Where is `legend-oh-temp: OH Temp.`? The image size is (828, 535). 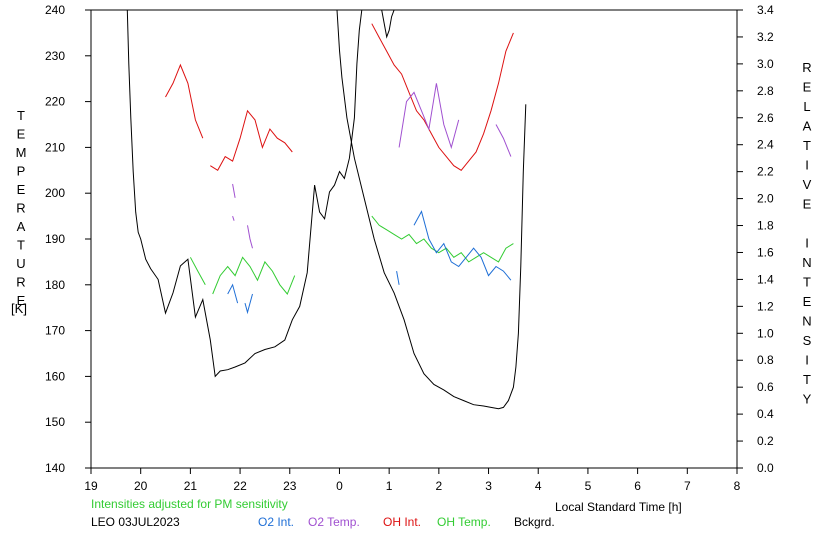
legend-oh-temp: OH Temp. is located at coordinates (464, 522).